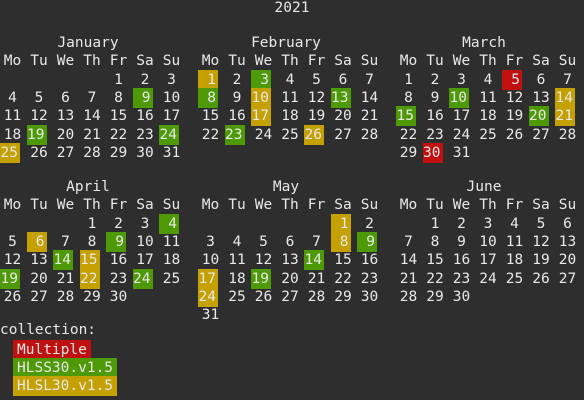  Describe the element at coordinates (65, 368) in the screenshot. I see `legend-item-hlss30: HLSS30.v1.5` at that location.